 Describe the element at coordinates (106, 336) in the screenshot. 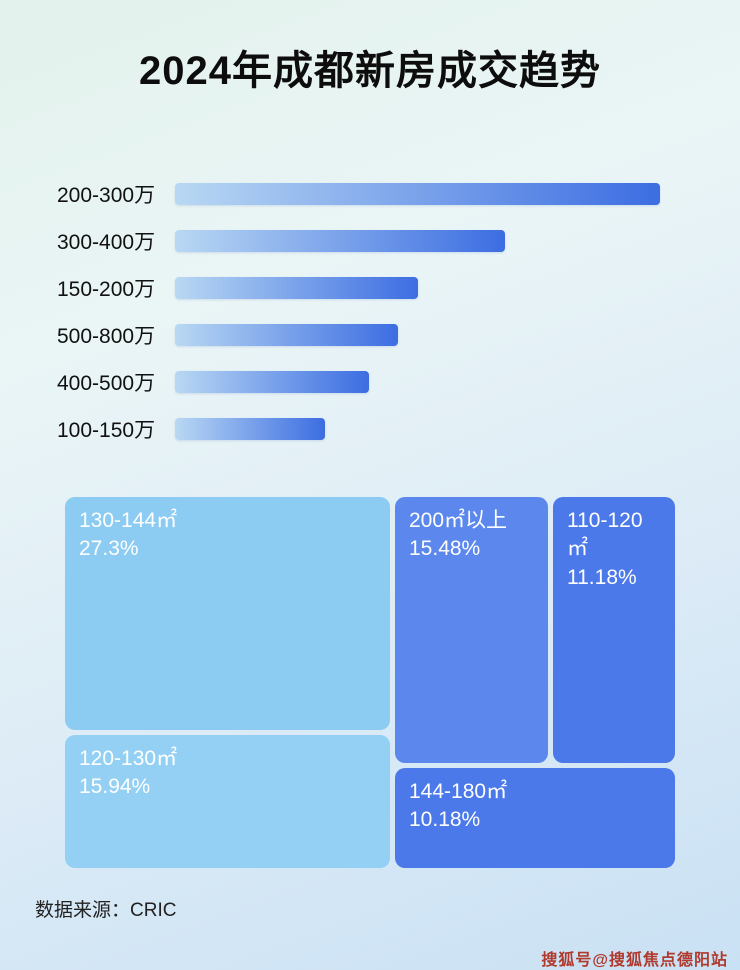

I see `bar-category-label: 500-800万` at that location.